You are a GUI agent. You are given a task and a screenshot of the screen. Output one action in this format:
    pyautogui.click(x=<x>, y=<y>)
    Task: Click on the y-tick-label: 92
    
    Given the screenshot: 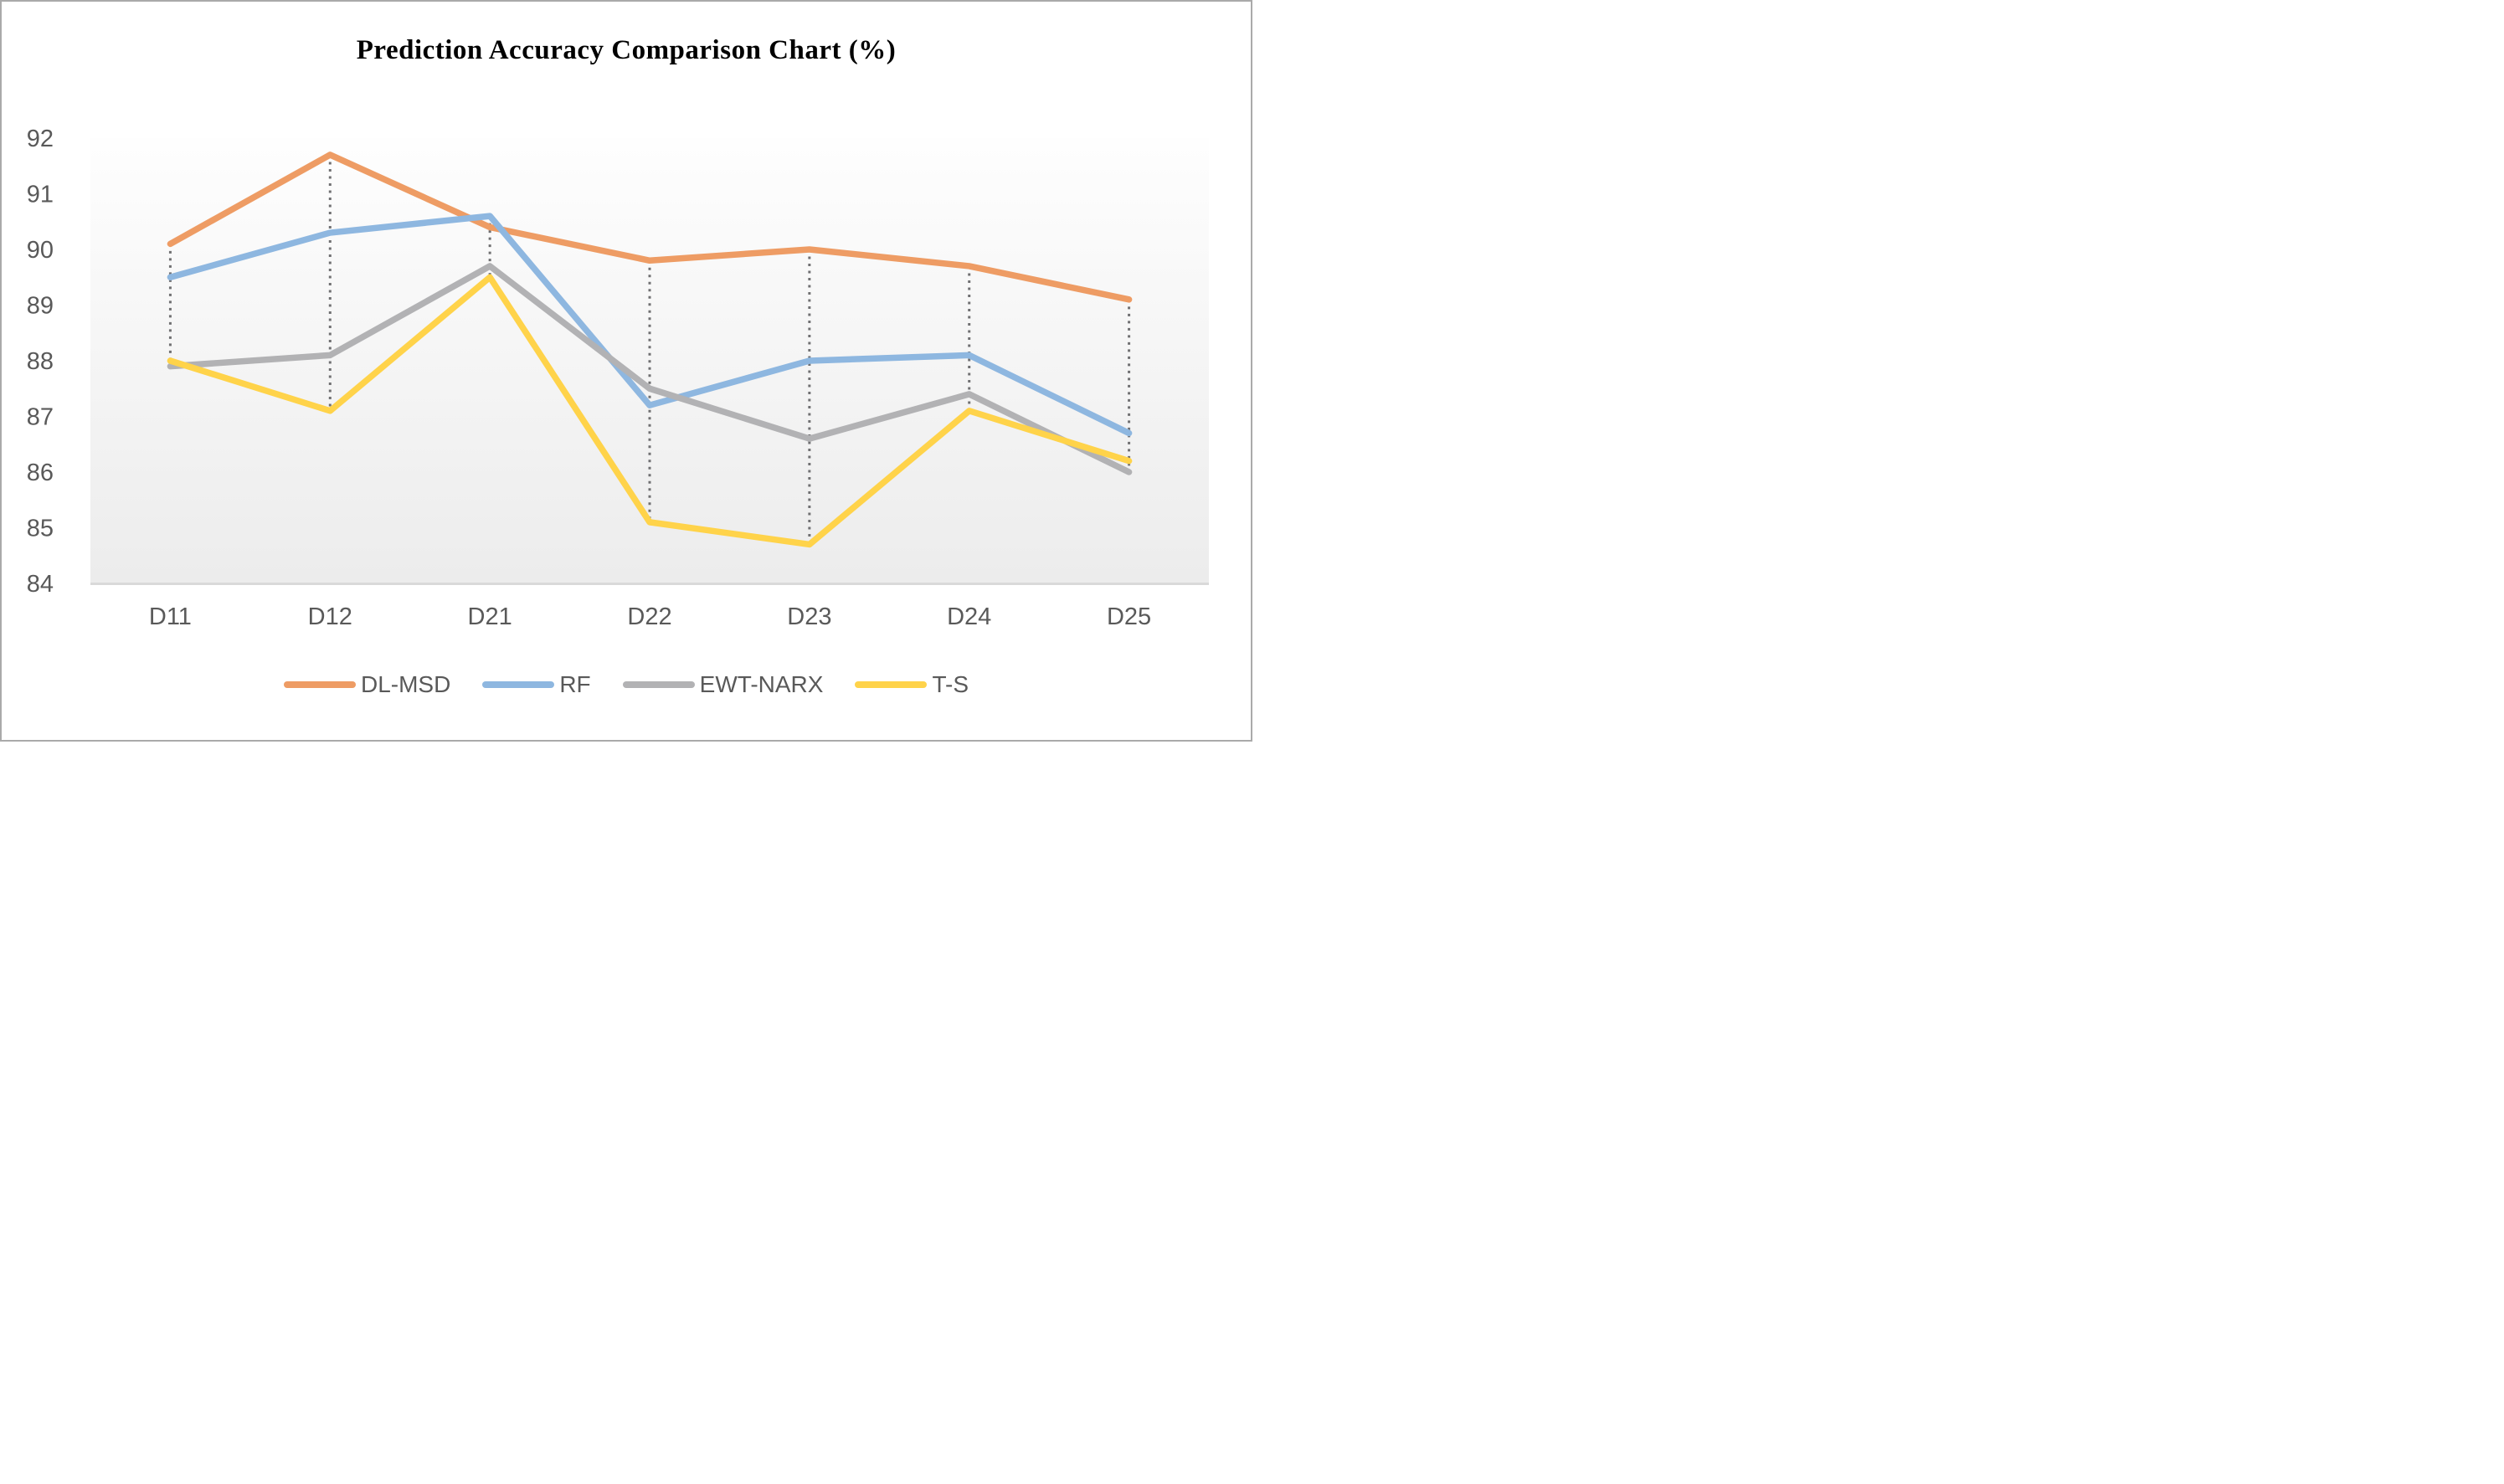 What is the action you would take?
    pyautogui.click(x=40, y=139)
    